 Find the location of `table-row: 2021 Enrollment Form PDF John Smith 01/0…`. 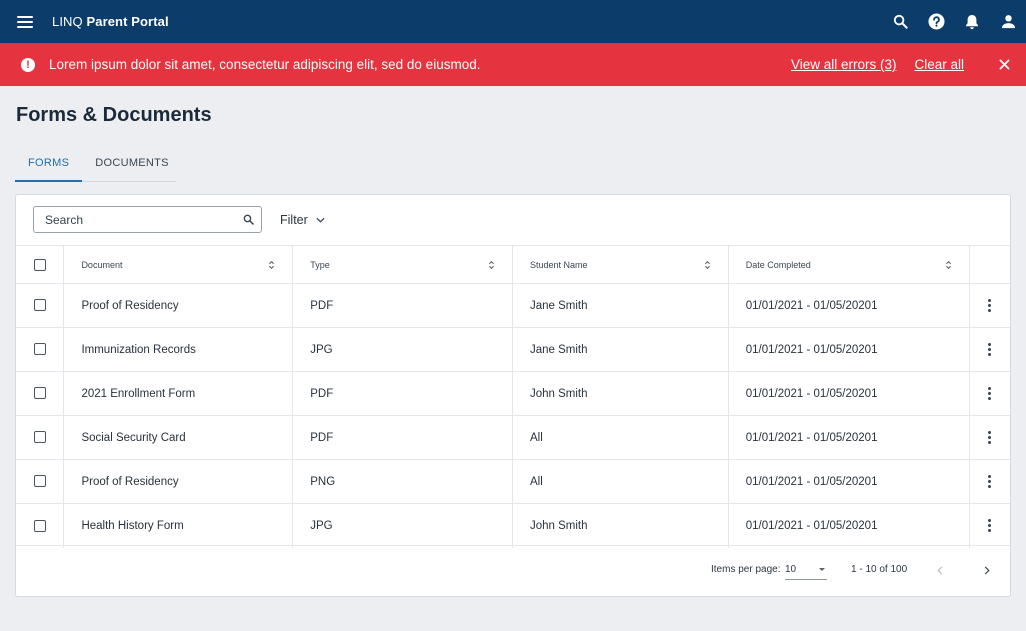

table-row: 2021 Enrollment Form PDF John Smith 01/0… is located at coordinates (513, 393).